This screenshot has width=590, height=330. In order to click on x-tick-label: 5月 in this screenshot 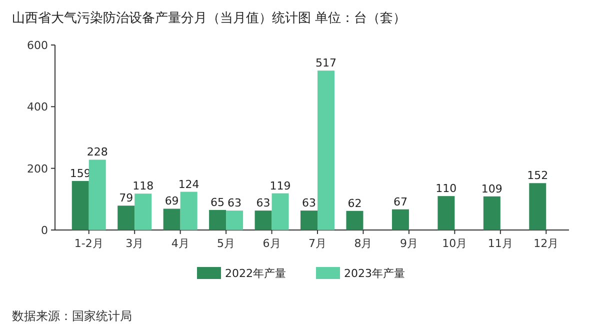, I will do `click(226, 243)`.